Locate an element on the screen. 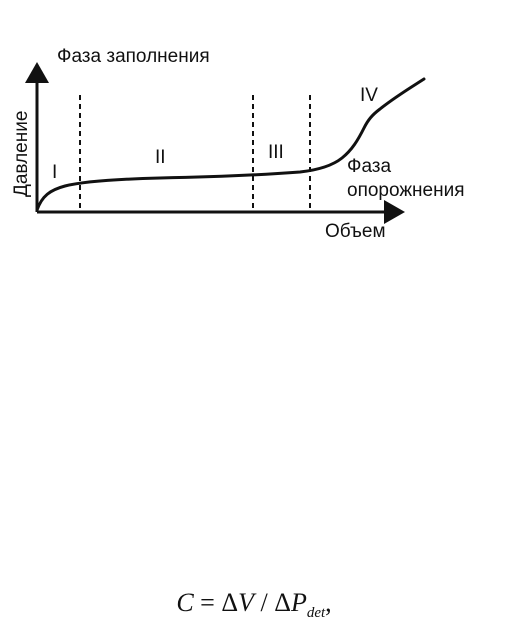 The width and height of the screenshot is (508, 637). x-axis-label: Объем is located at coordinates (355, 231).